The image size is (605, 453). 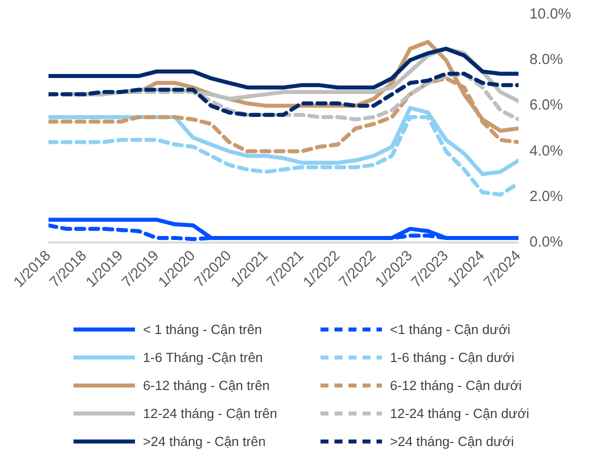 I want to click on legend-label: 12-24 tháng - Cận trên, so click(x=210, y=413).